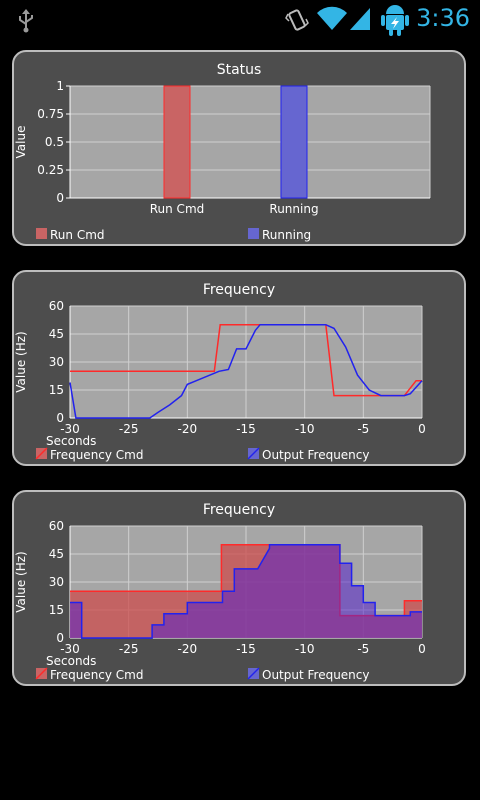 The height and width of the screenshot is (800, 480). I want to click on usb-icon, so click(26, 21).